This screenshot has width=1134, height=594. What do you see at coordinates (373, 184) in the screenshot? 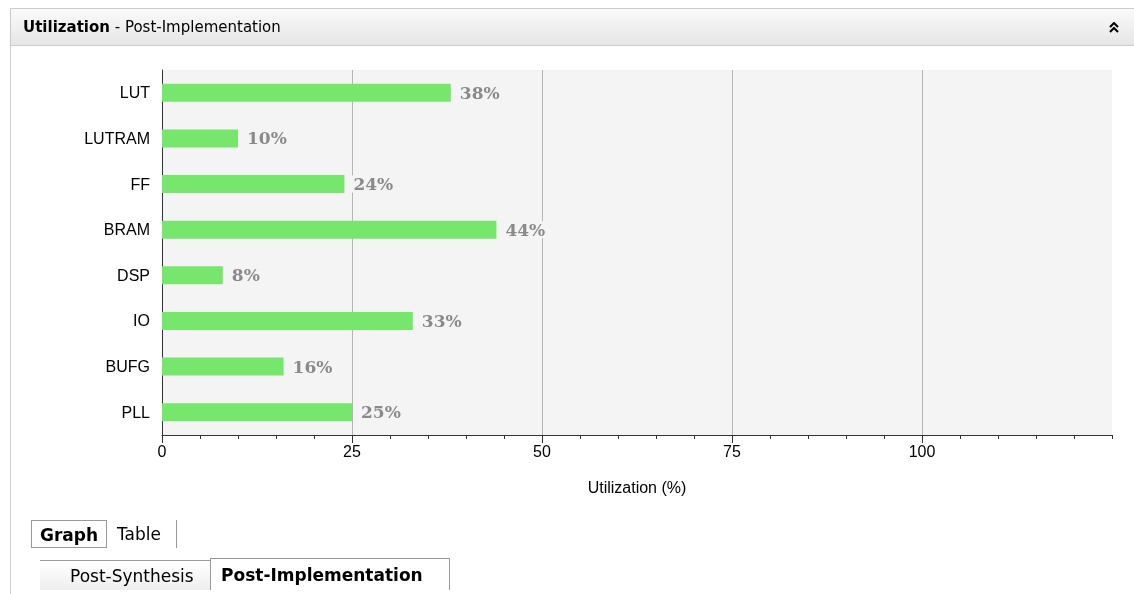
I see `data-label: 24%` at bounding box center [373, 184].